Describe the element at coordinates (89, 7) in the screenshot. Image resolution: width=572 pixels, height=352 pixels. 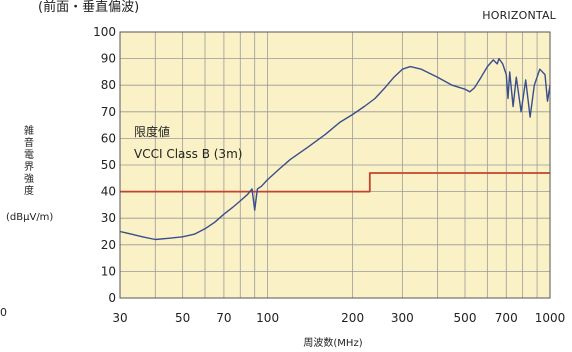
I see `chart-header: (前面・垂直偏波)` at that location.